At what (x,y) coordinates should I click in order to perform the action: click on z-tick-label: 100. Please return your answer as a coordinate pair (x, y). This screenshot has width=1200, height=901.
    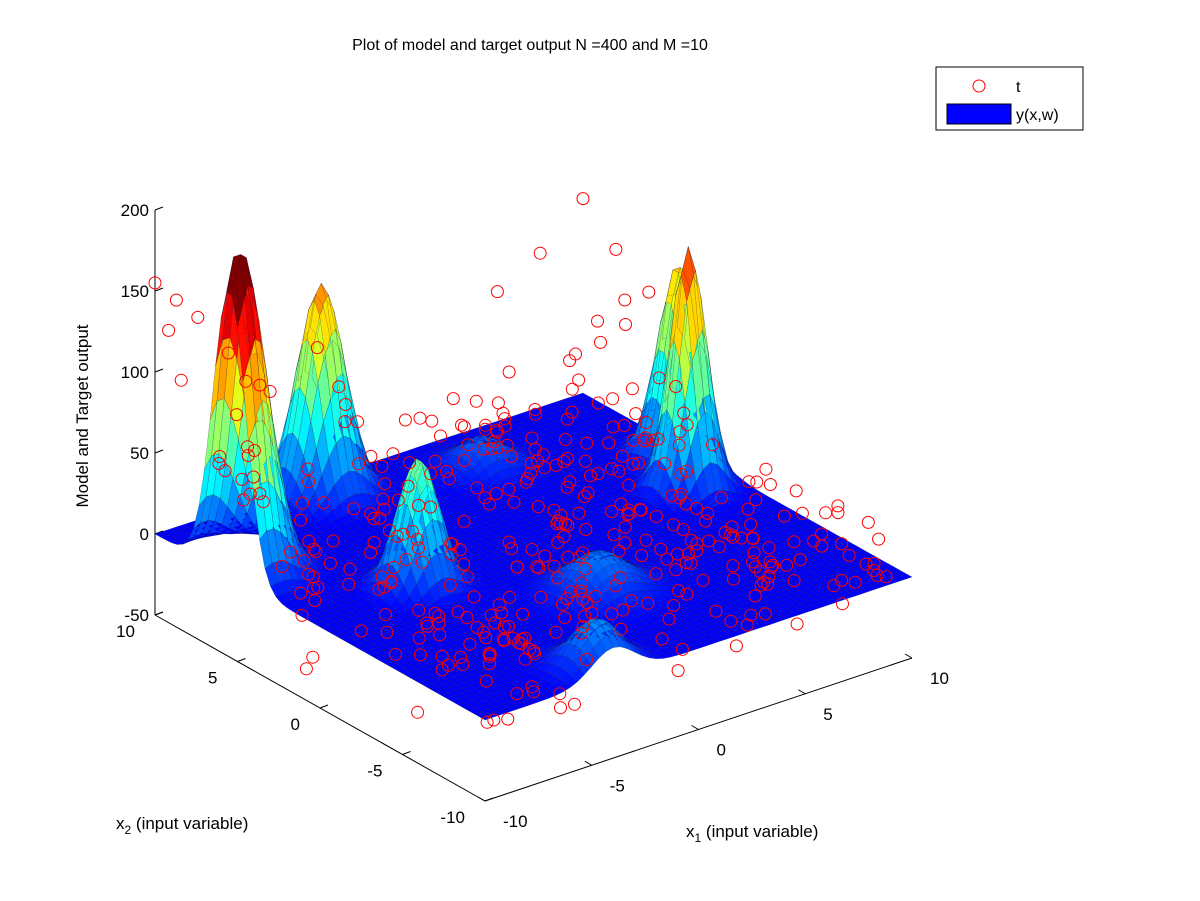
    Looking at the image, I should click on (135, 372).